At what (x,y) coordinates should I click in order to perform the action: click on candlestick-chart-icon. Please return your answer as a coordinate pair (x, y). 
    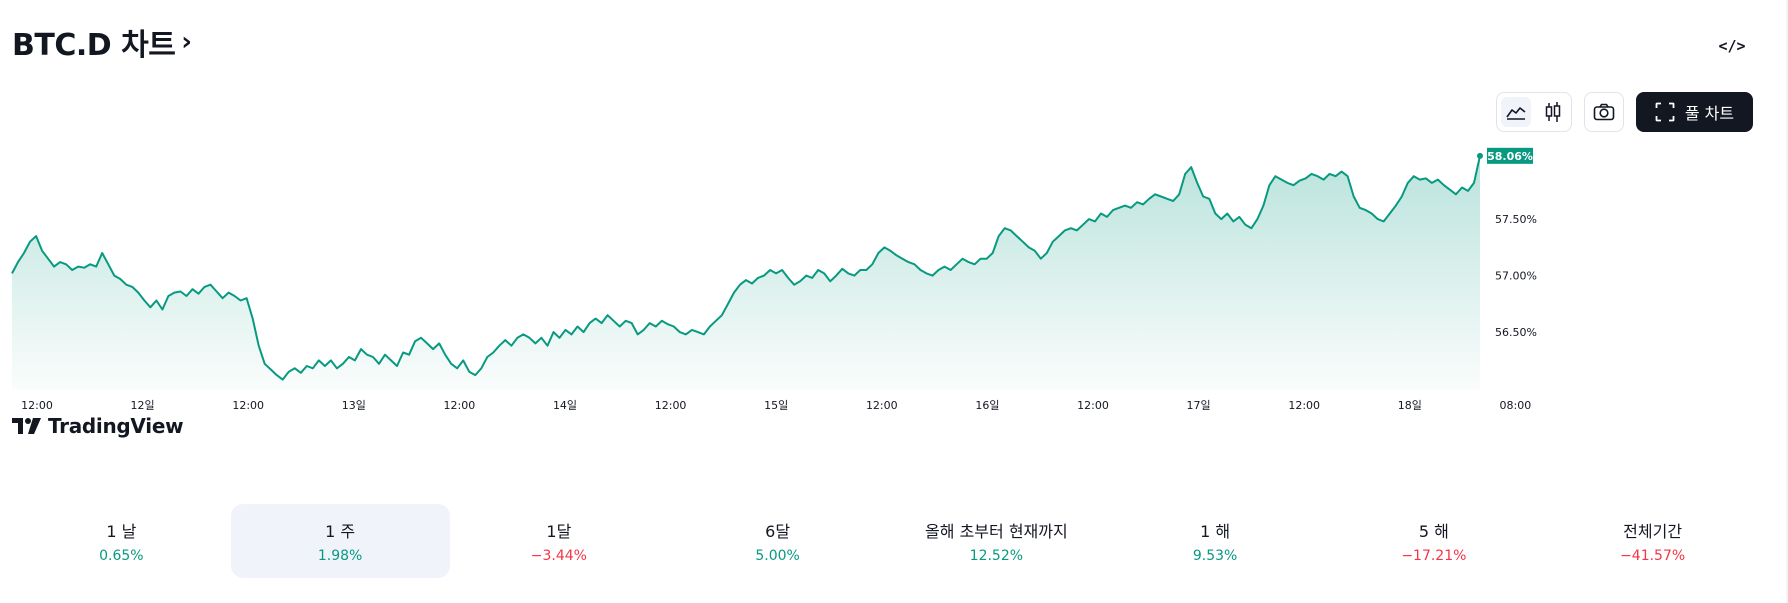
    Looking at the image, I should click on (1552, 112).